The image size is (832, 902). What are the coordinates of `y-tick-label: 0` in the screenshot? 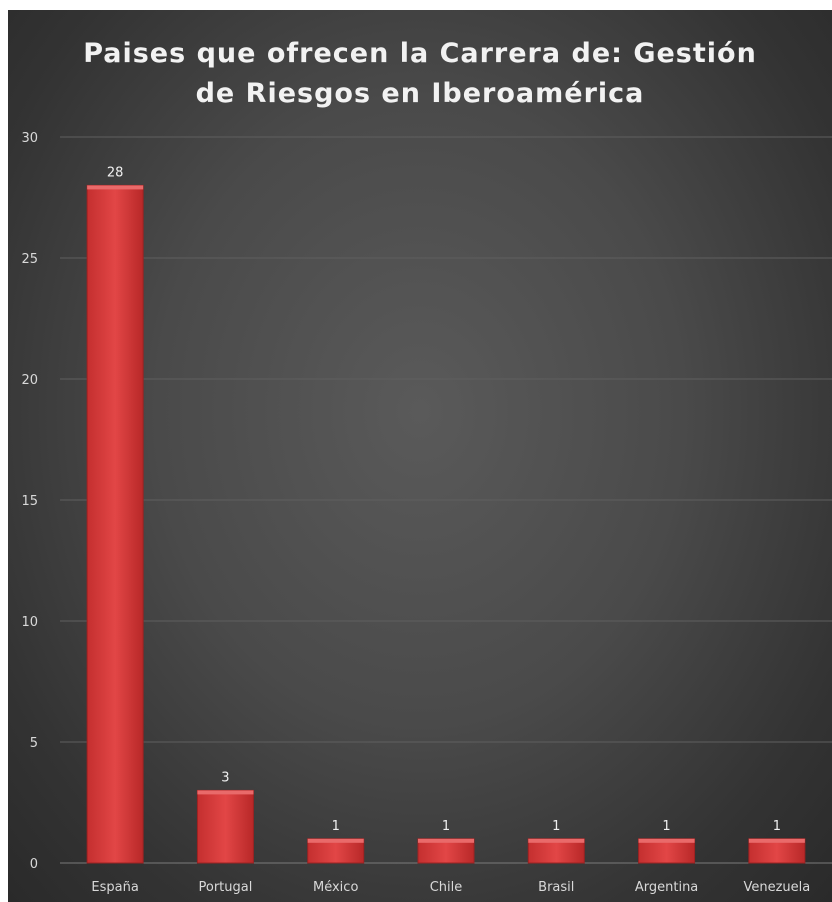 It's located at (34, 864).